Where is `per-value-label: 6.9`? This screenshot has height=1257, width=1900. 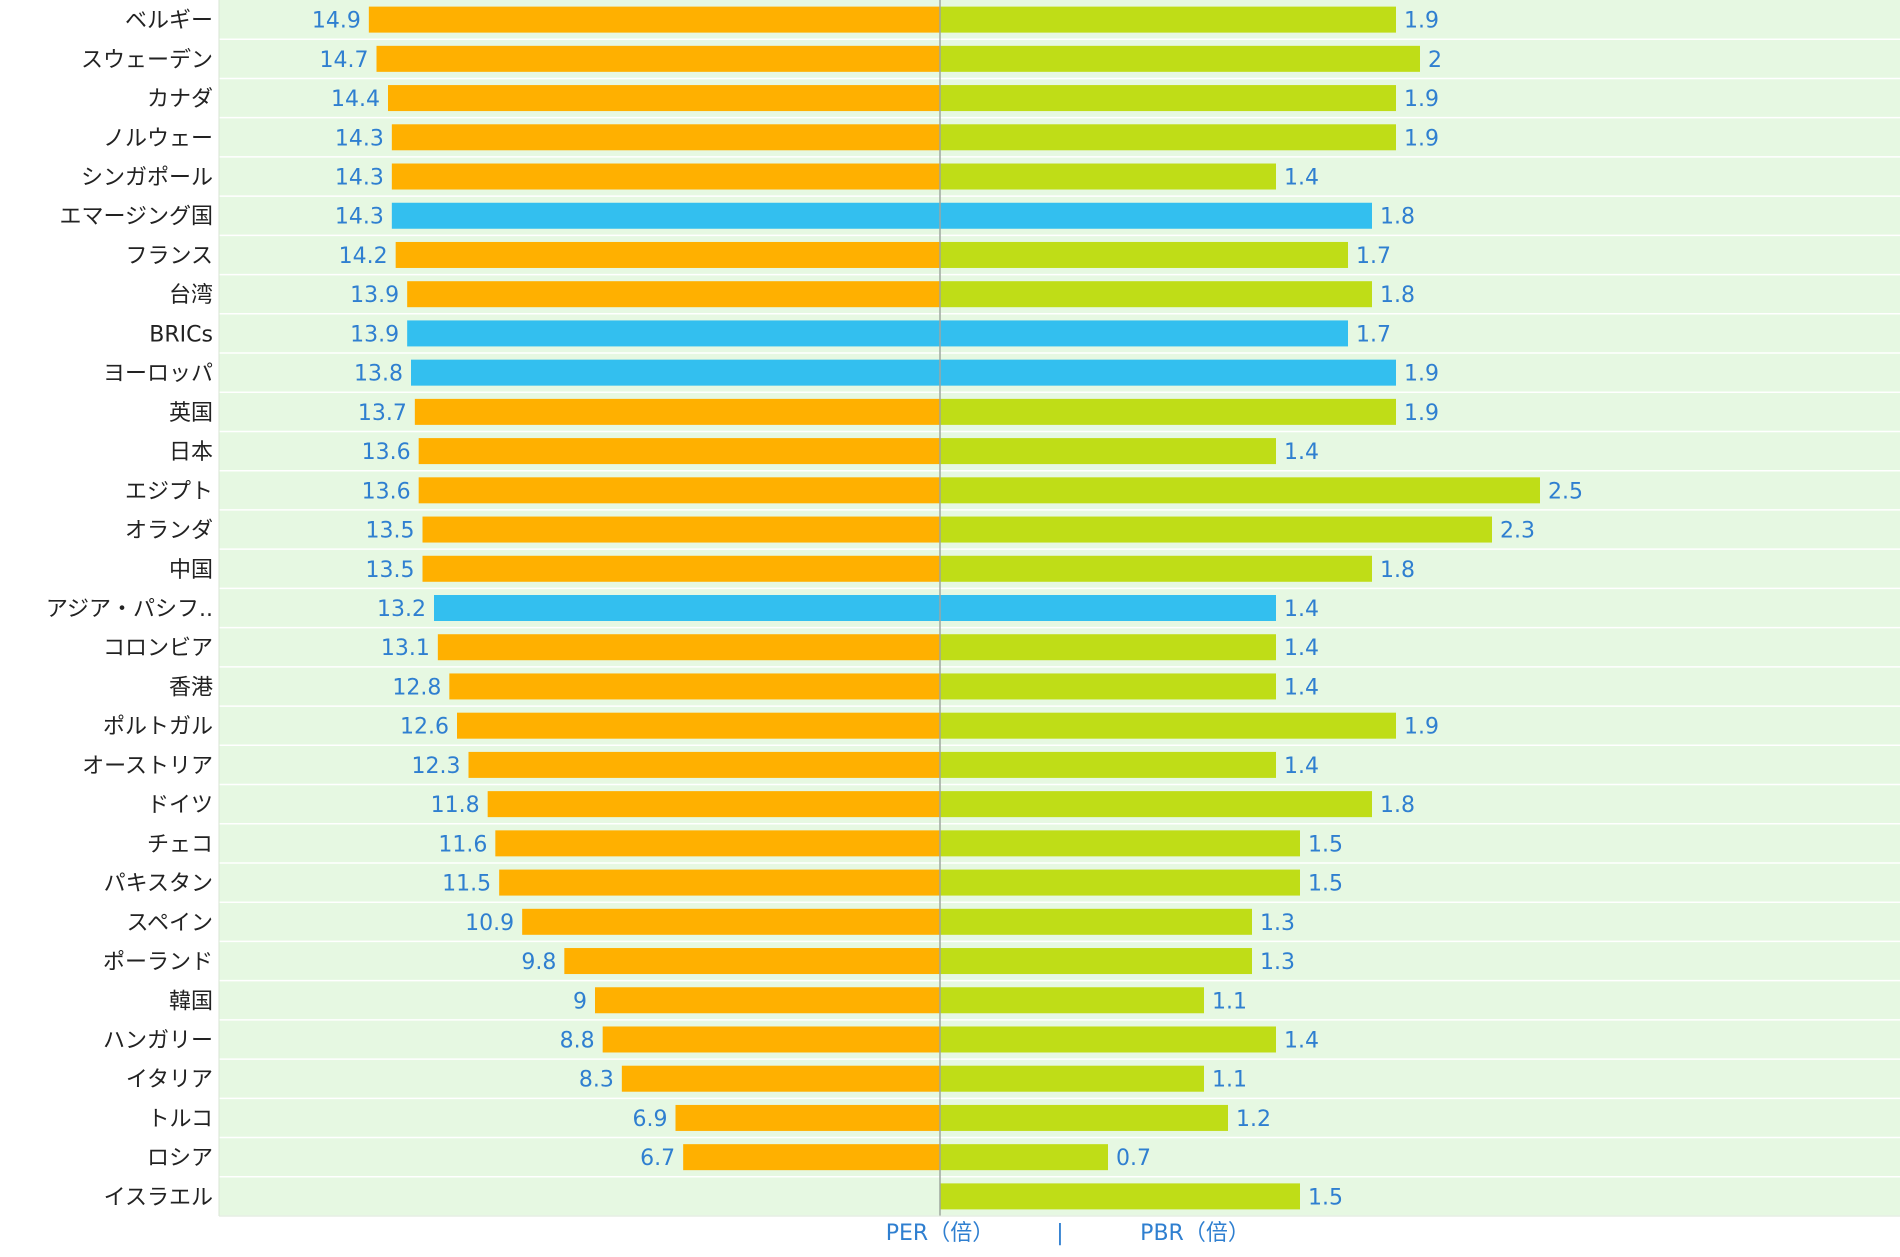 per-value-label: 6.9 is located at coordinates (650, 1119).